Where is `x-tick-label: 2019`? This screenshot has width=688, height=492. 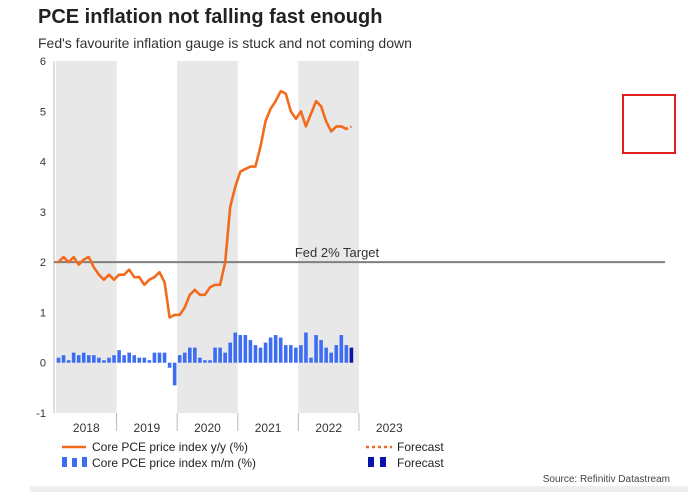
x-tick-label: 2019 is located at coordinates (147, 428).